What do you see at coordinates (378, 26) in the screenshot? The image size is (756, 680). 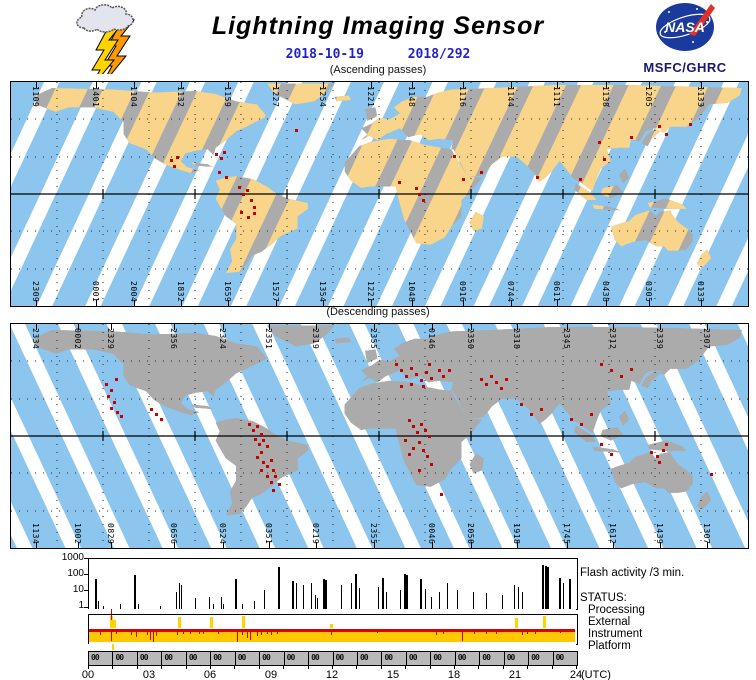 I see `page-title: Lightning Imaging Sensor` at bounding box center [378, 26].